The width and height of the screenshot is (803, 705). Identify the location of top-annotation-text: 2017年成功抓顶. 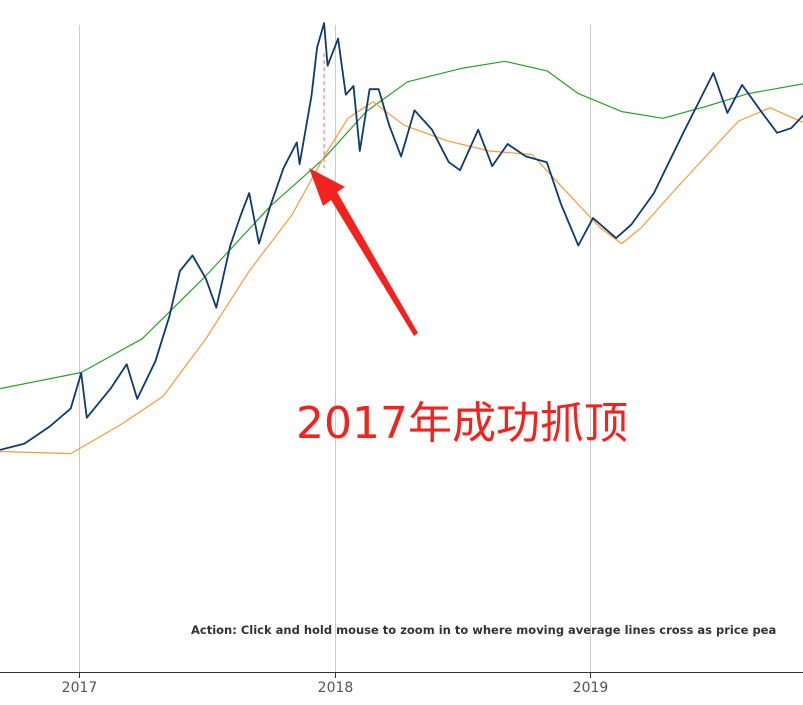
(462, 423).